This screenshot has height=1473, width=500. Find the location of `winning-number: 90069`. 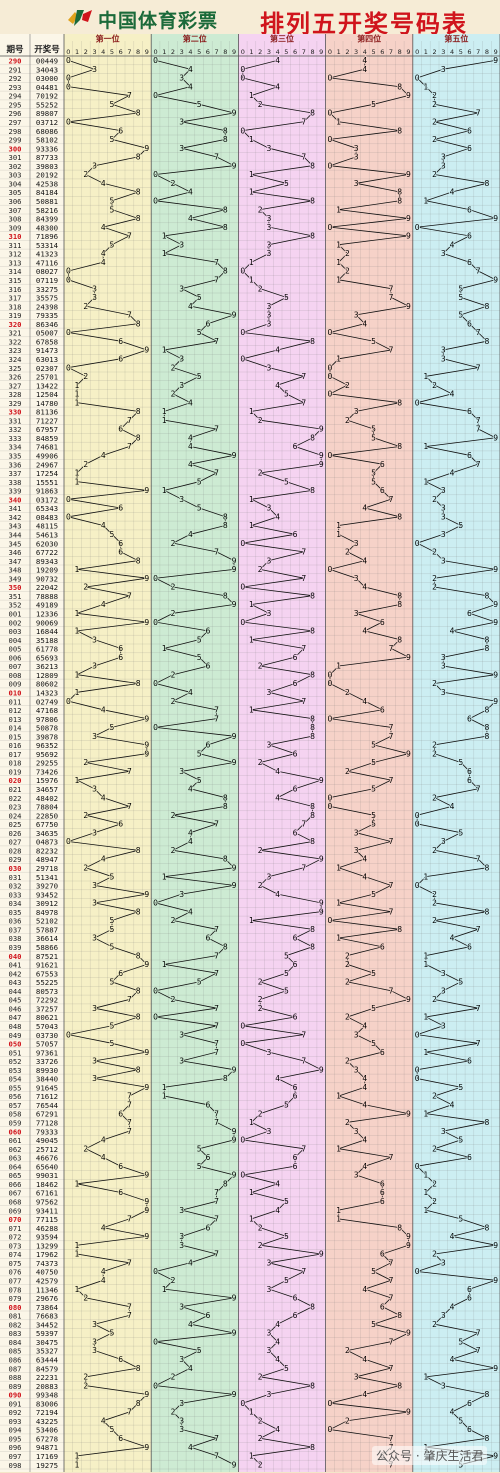

winning-number: 90069 is located at coordinates (47, 622).